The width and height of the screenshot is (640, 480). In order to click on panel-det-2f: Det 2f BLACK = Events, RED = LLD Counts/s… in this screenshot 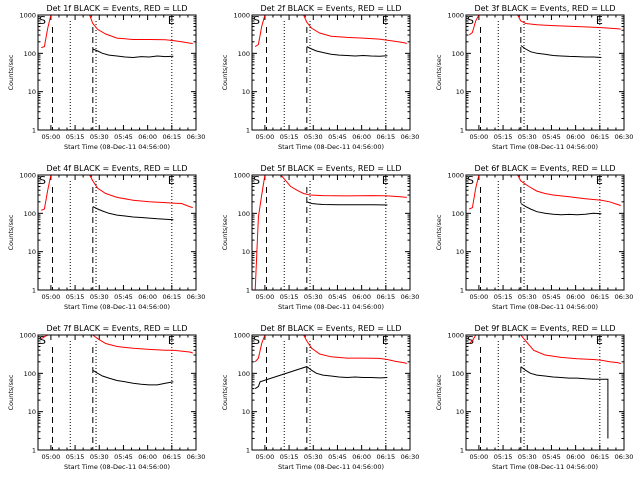, I will do `click(320, 77)`.